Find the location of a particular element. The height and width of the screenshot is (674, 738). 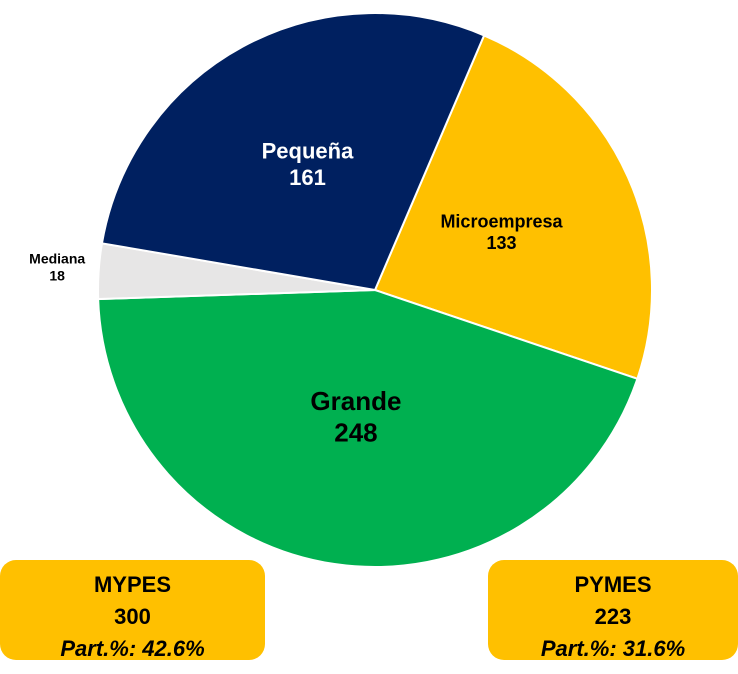

slice-label: Mediana is located at coordinates (57, 259).